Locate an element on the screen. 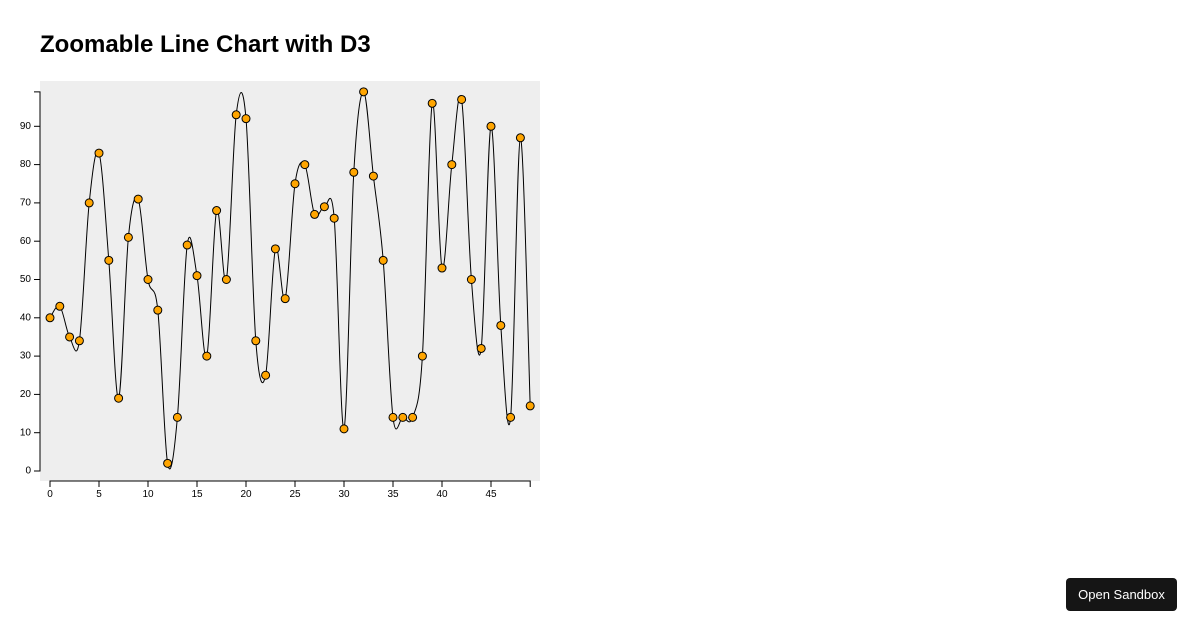 This screenshot has width=1200, height=630. y-tick-label: 10 is located at coordinates (26, 432).